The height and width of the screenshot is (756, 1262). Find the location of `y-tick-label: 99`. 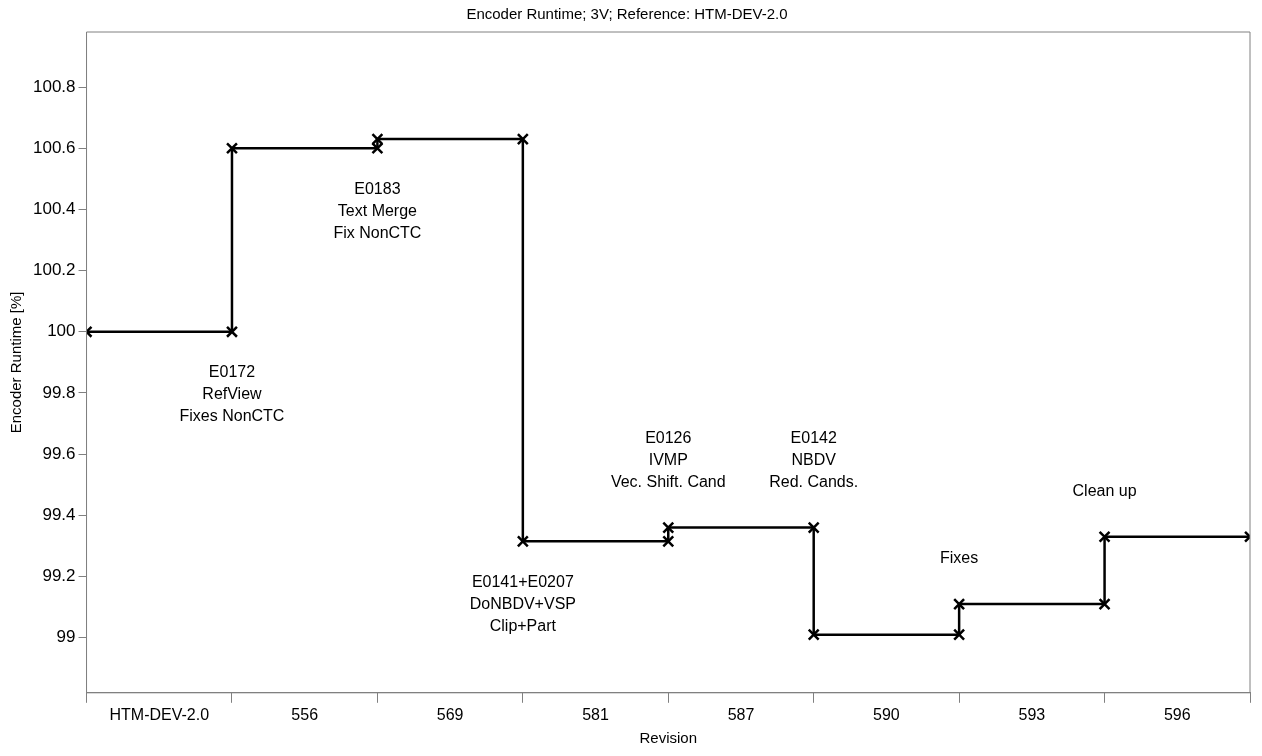

y-tick-label: 99 is located at coordinates (66, 637).